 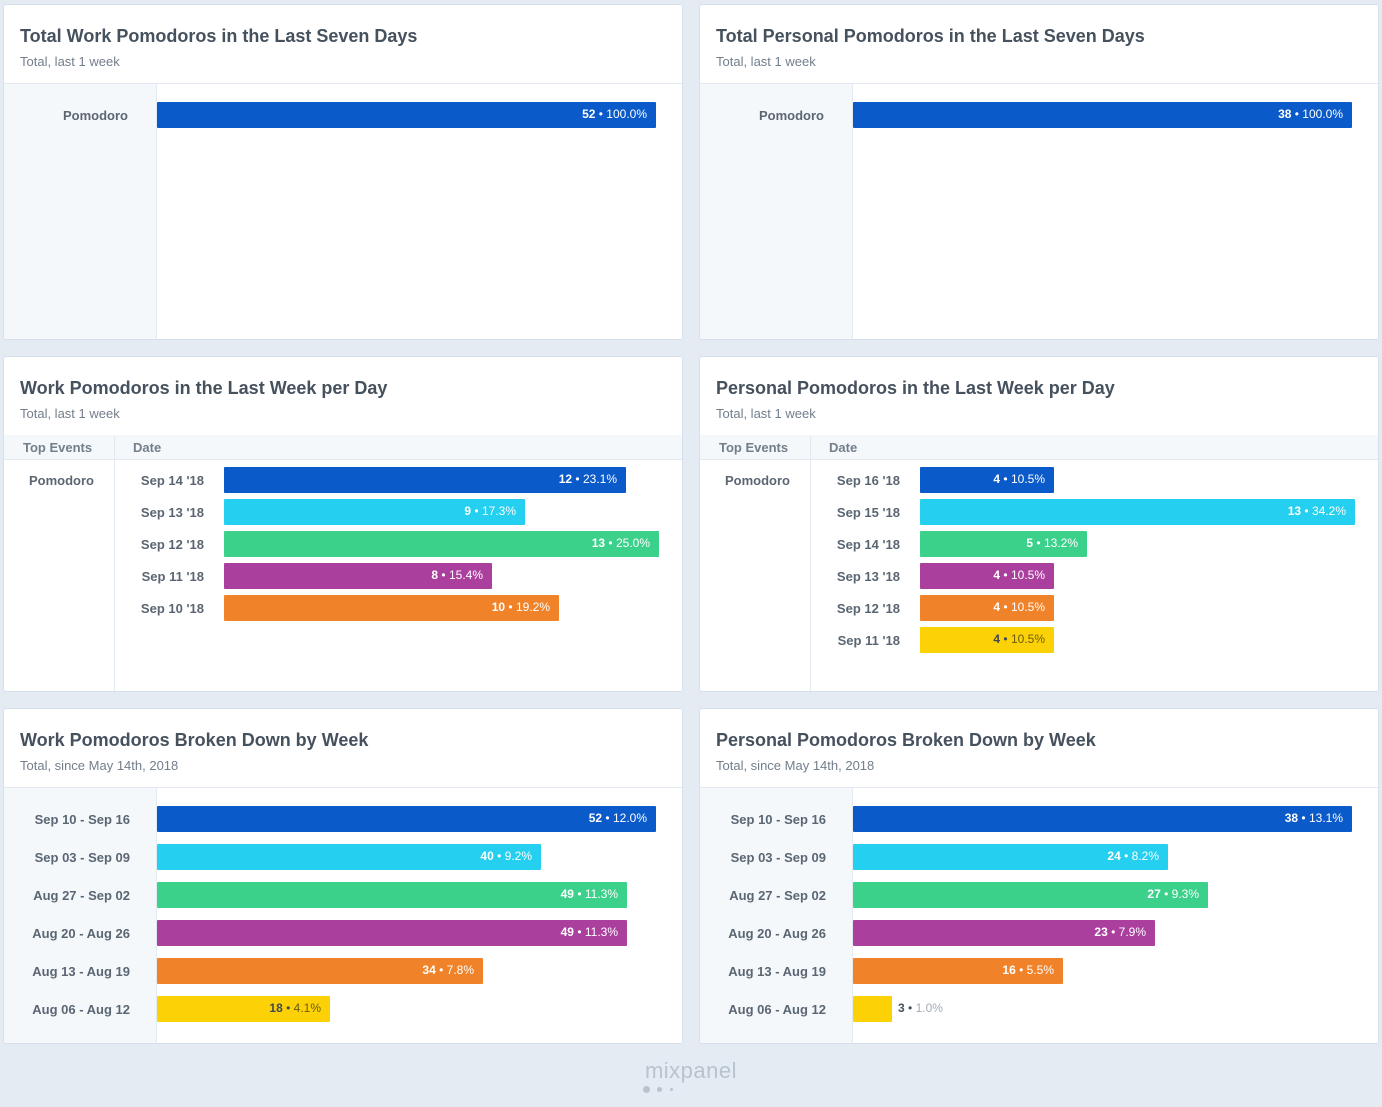 What do you see at coordinates (490, 511) in the screenshot?
I see `bar-value: 9 • 17.3%` at bounding box center [490, 511].